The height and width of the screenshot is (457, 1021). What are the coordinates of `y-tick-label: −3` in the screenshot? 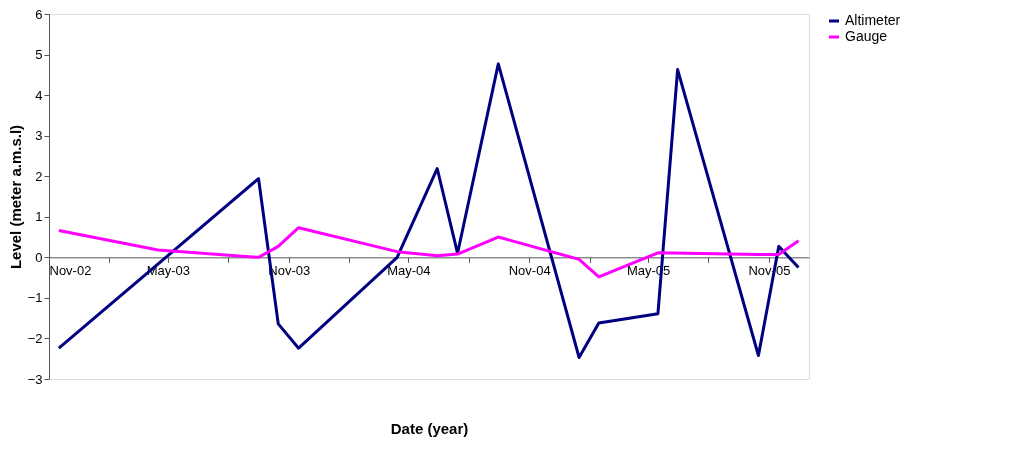 It's located at (35, 379).